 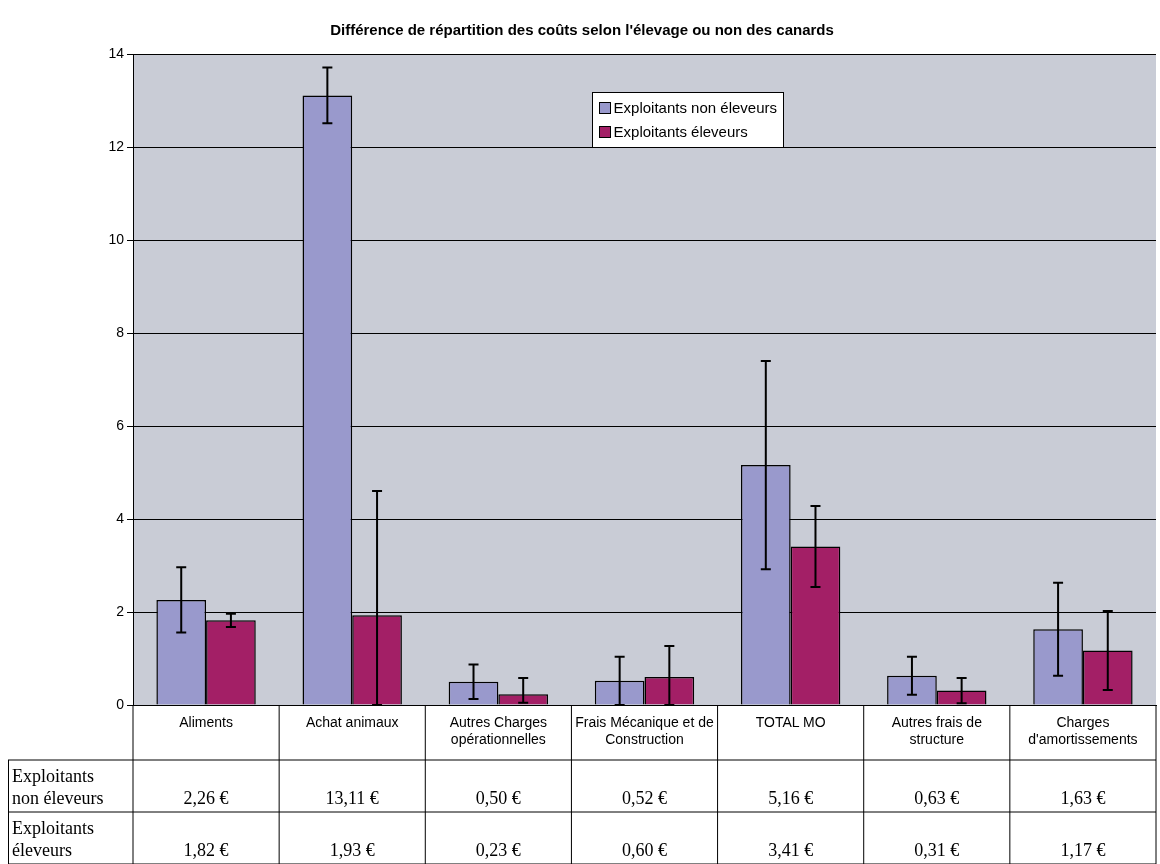 I want to click on x-tick-label: Autres frais de structure, so click(x=937, y=731).